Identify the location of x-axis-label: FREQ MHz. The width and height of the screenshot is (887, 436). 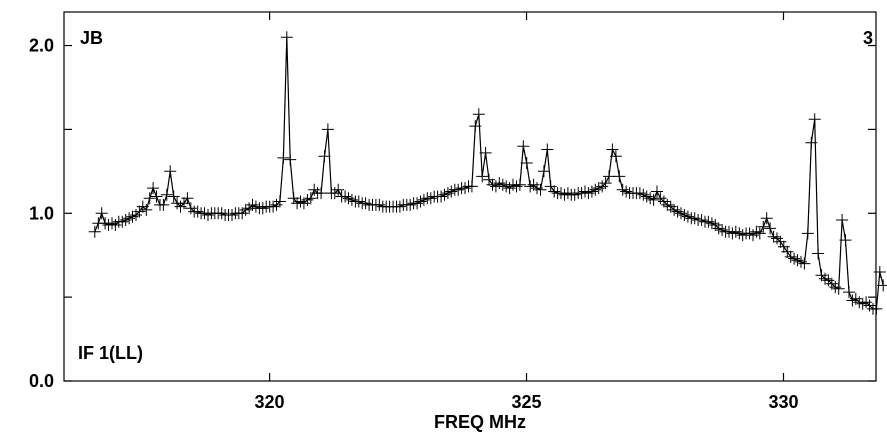
(480, 422).